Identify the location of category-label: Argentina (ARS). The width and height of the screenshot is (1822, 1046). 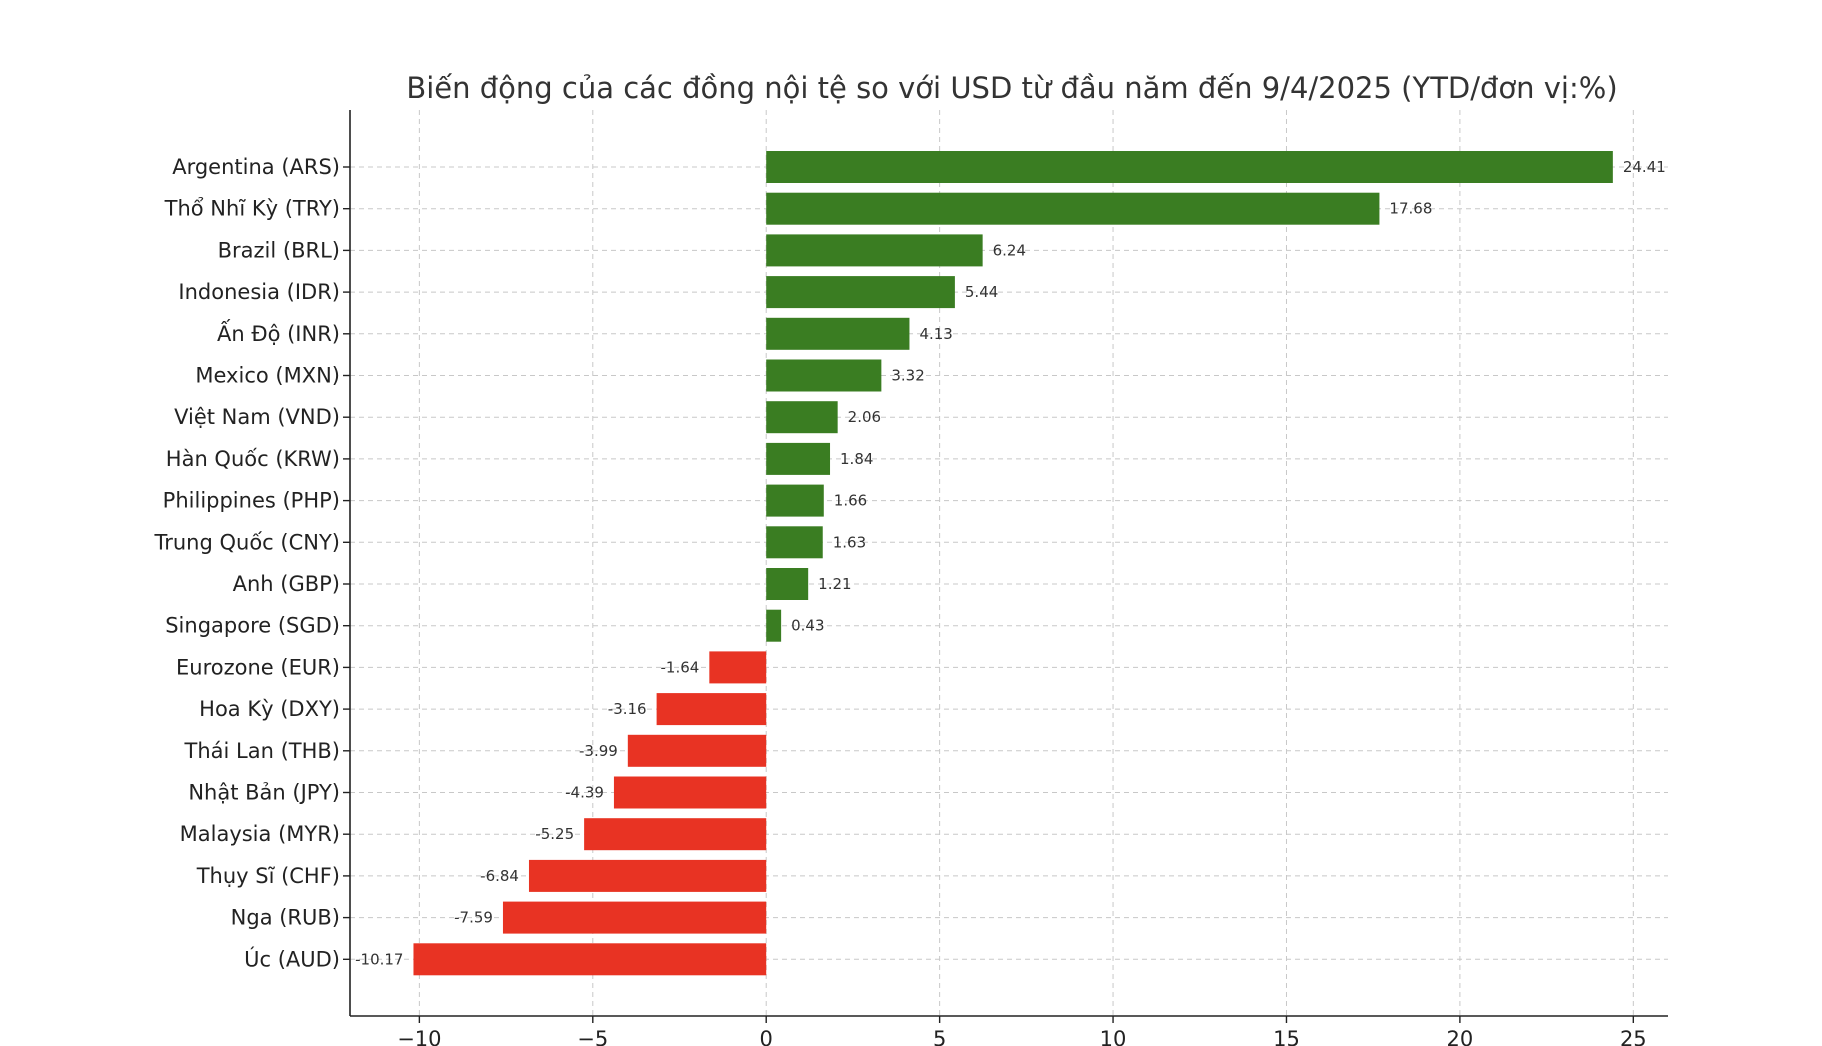
(256, 167).